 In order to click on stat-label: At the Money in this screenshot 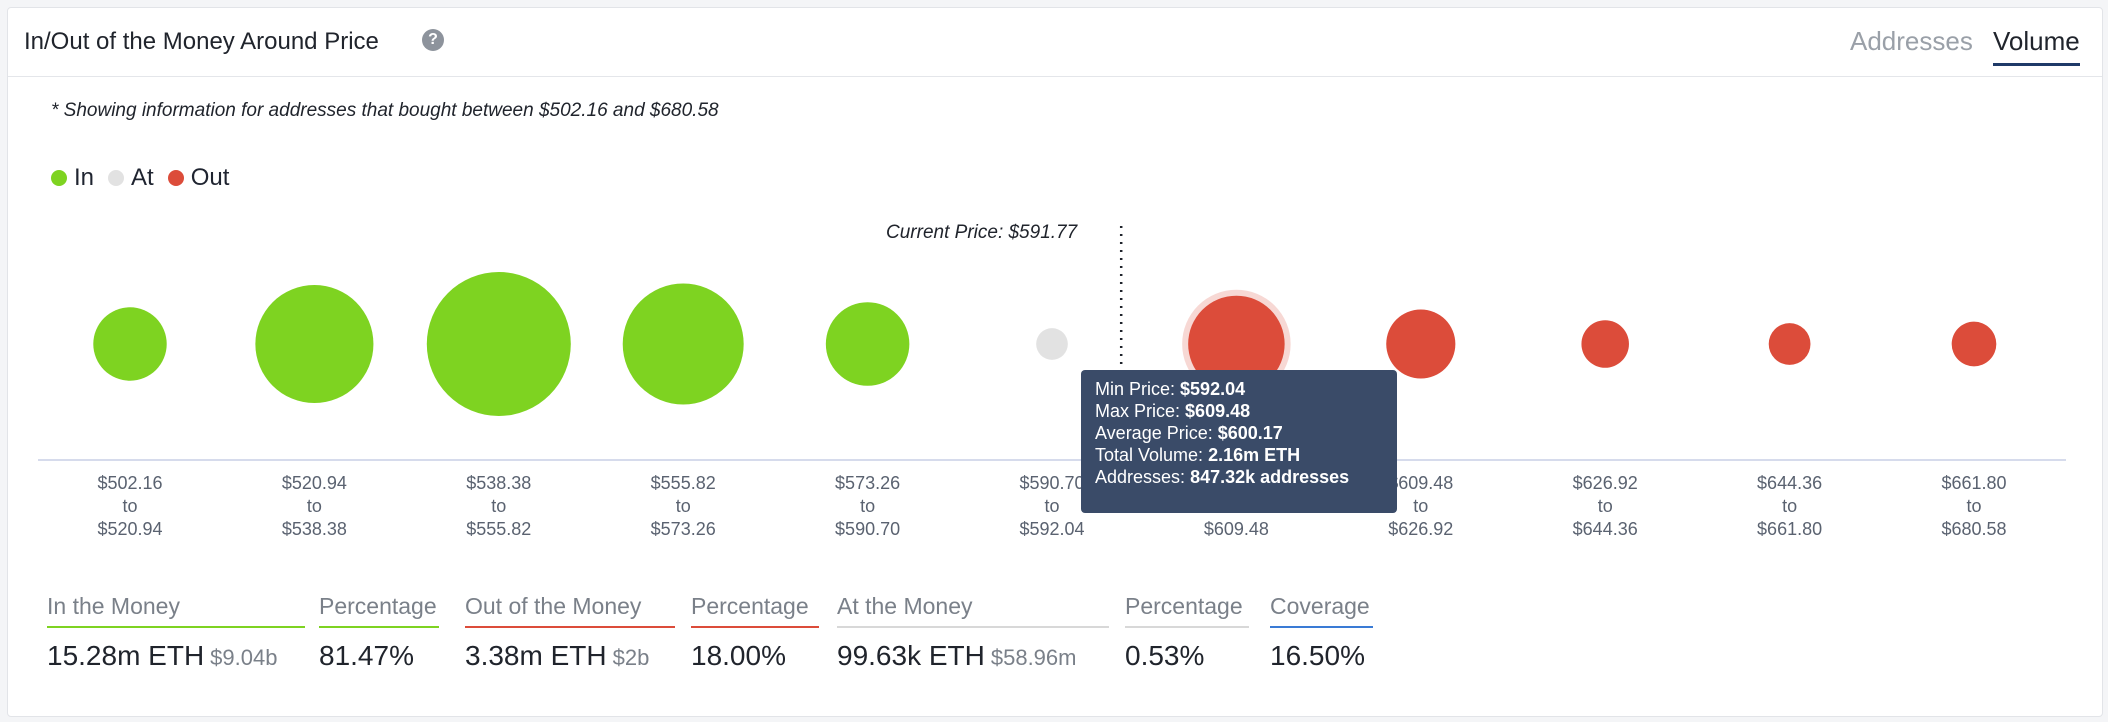, I will do `click(973, 610)`.